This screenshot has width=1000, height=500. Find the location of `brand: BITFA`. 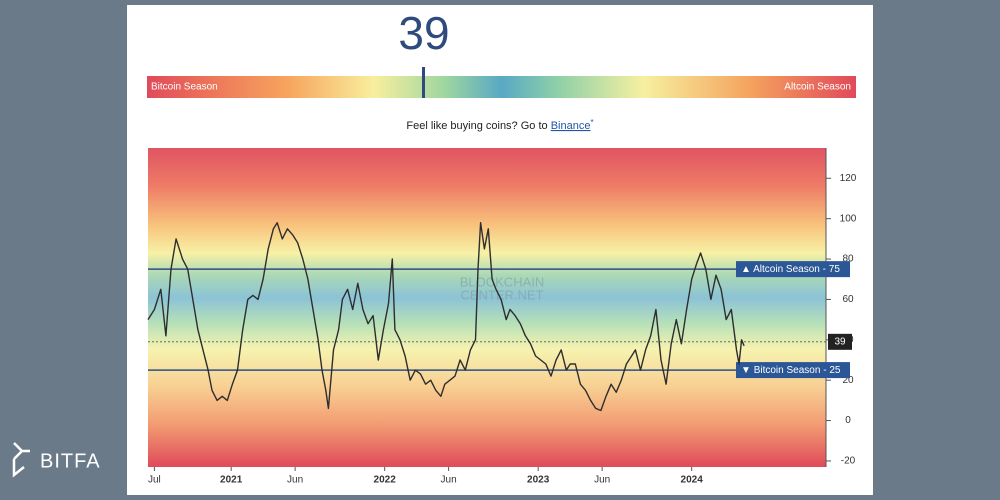

brand: BITFA is located at coordinates (56, 460).